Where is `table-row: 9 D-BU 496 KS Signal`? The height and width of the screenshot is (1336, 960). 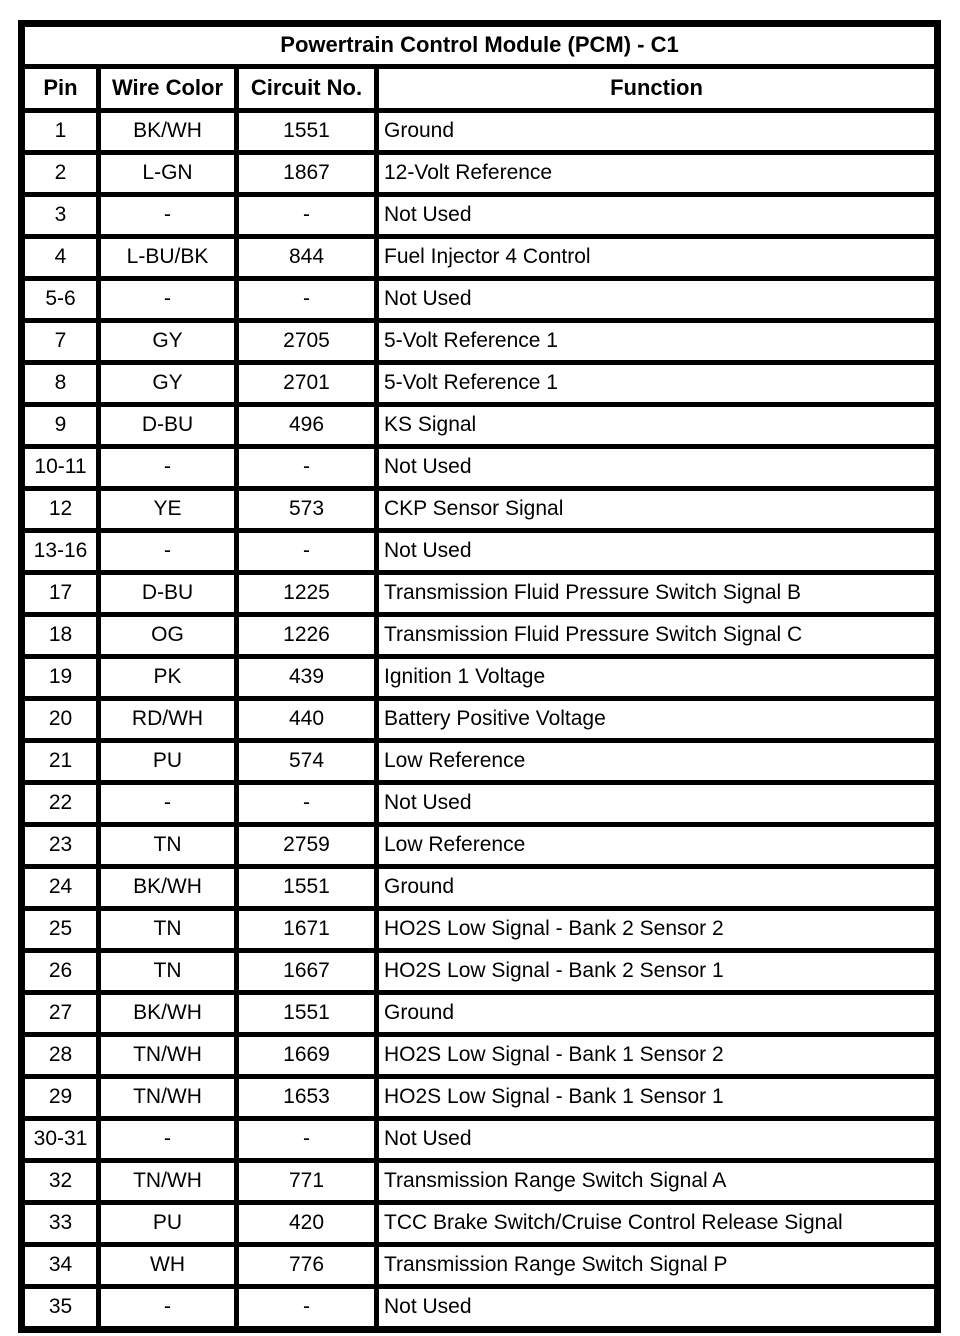
table-row: 9 D-BU 496 KS Signal is located at coordinates (479, 425).